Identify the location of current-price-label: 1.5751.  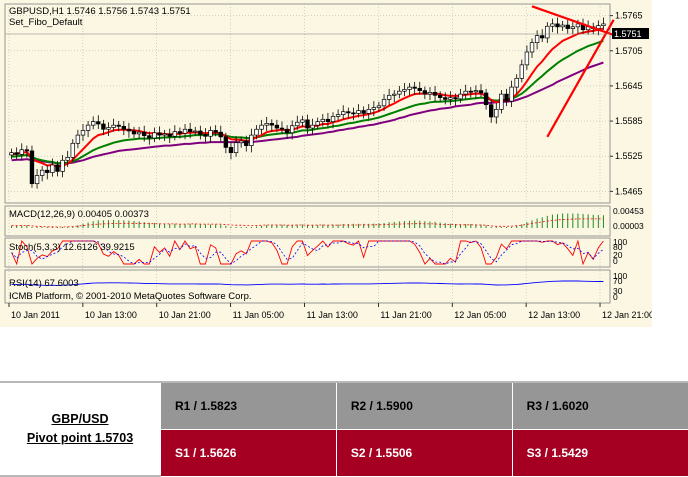
(628, 34).